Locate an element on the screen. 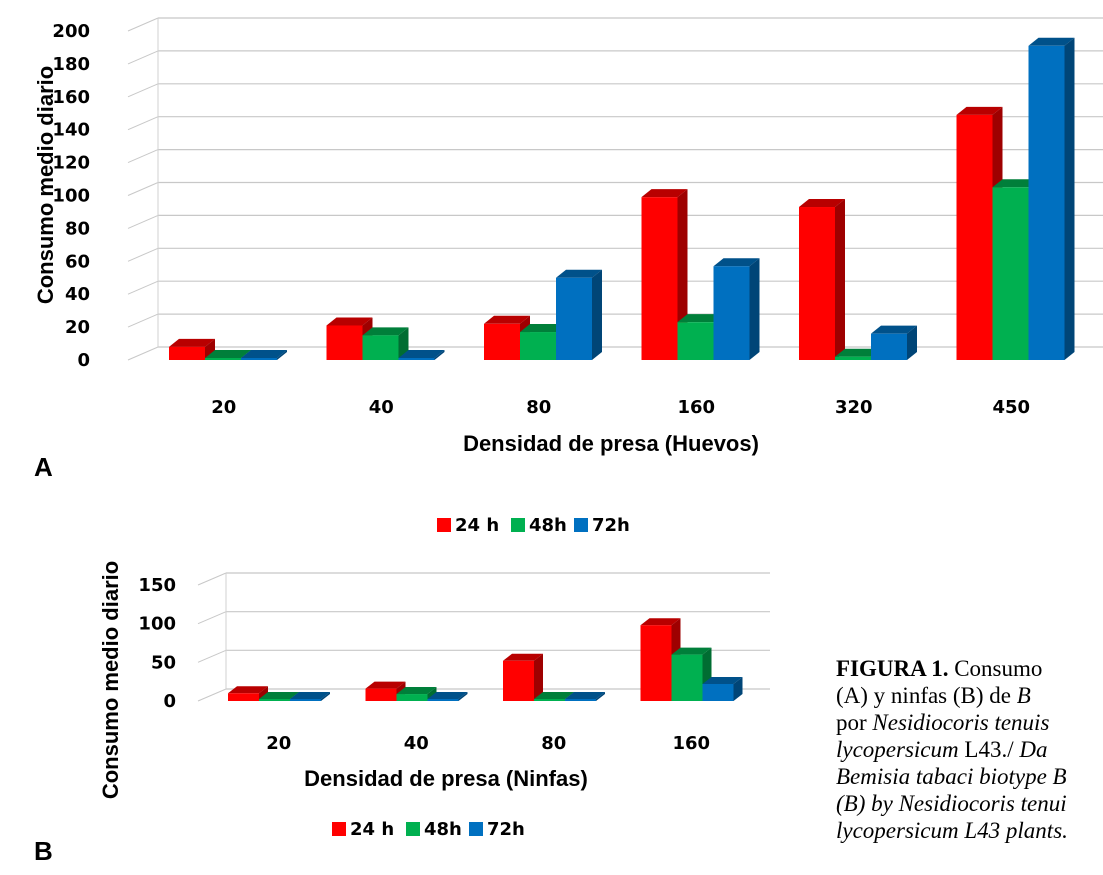  y-tick-label: 20 is located at coordinates (77, 327).